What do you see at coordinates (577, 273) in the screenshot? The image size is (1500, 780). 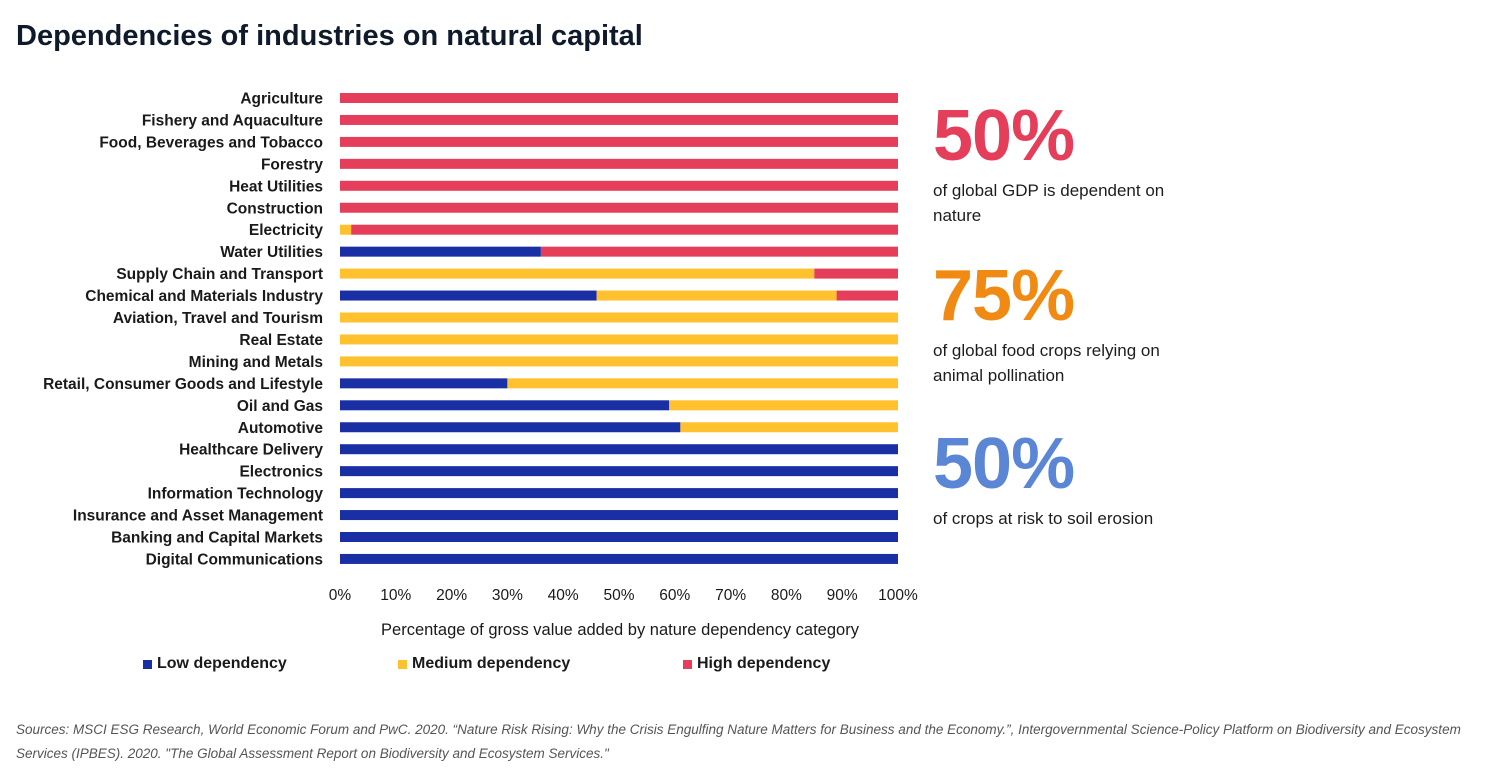 I see `bar-medium-supply-chain-and-transport` at bounding box center [577, 273].